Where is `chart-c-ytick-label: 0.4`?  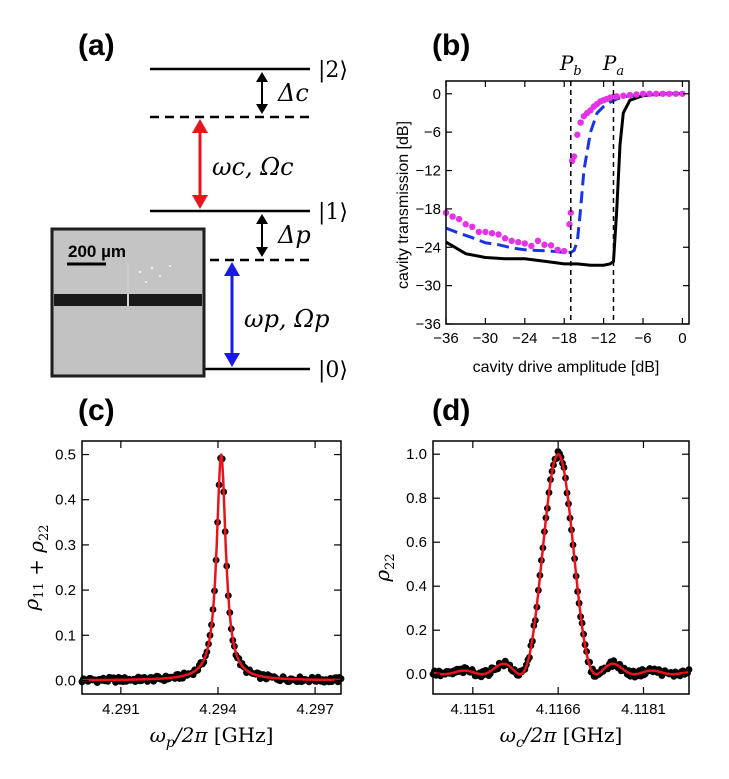 chart-c-ytick-label: 0.4 is located at coordinates (65, 500).